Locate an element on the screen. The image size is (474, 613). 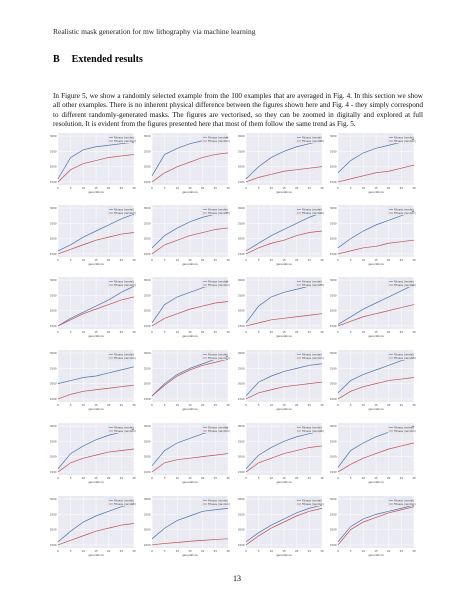
page-number: 13 is located at coordinates (237, 578).